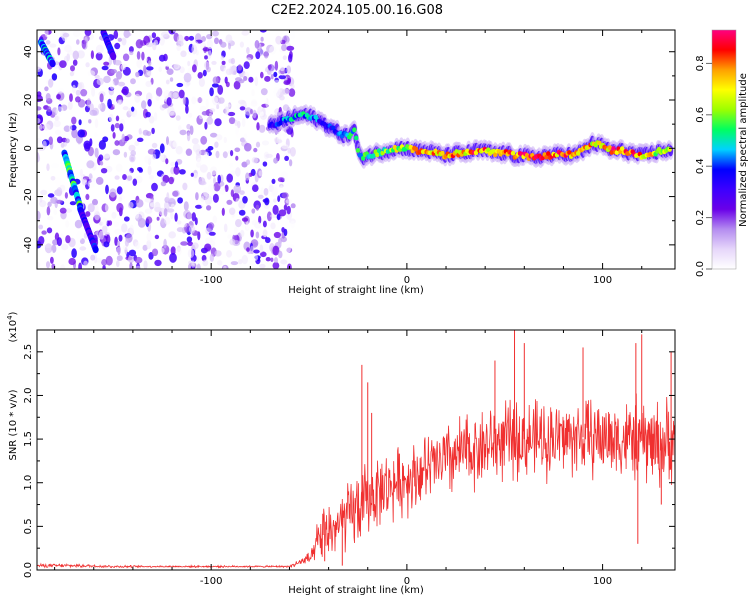 The image size is (750, 600). I want to click on streak-mark, so click(113, 57).